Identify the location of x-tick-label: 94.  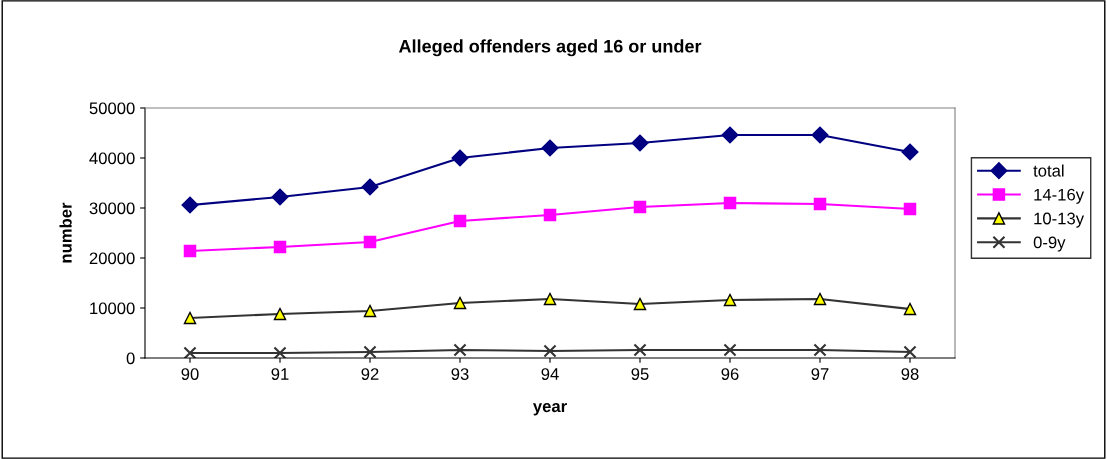
(550, 374).